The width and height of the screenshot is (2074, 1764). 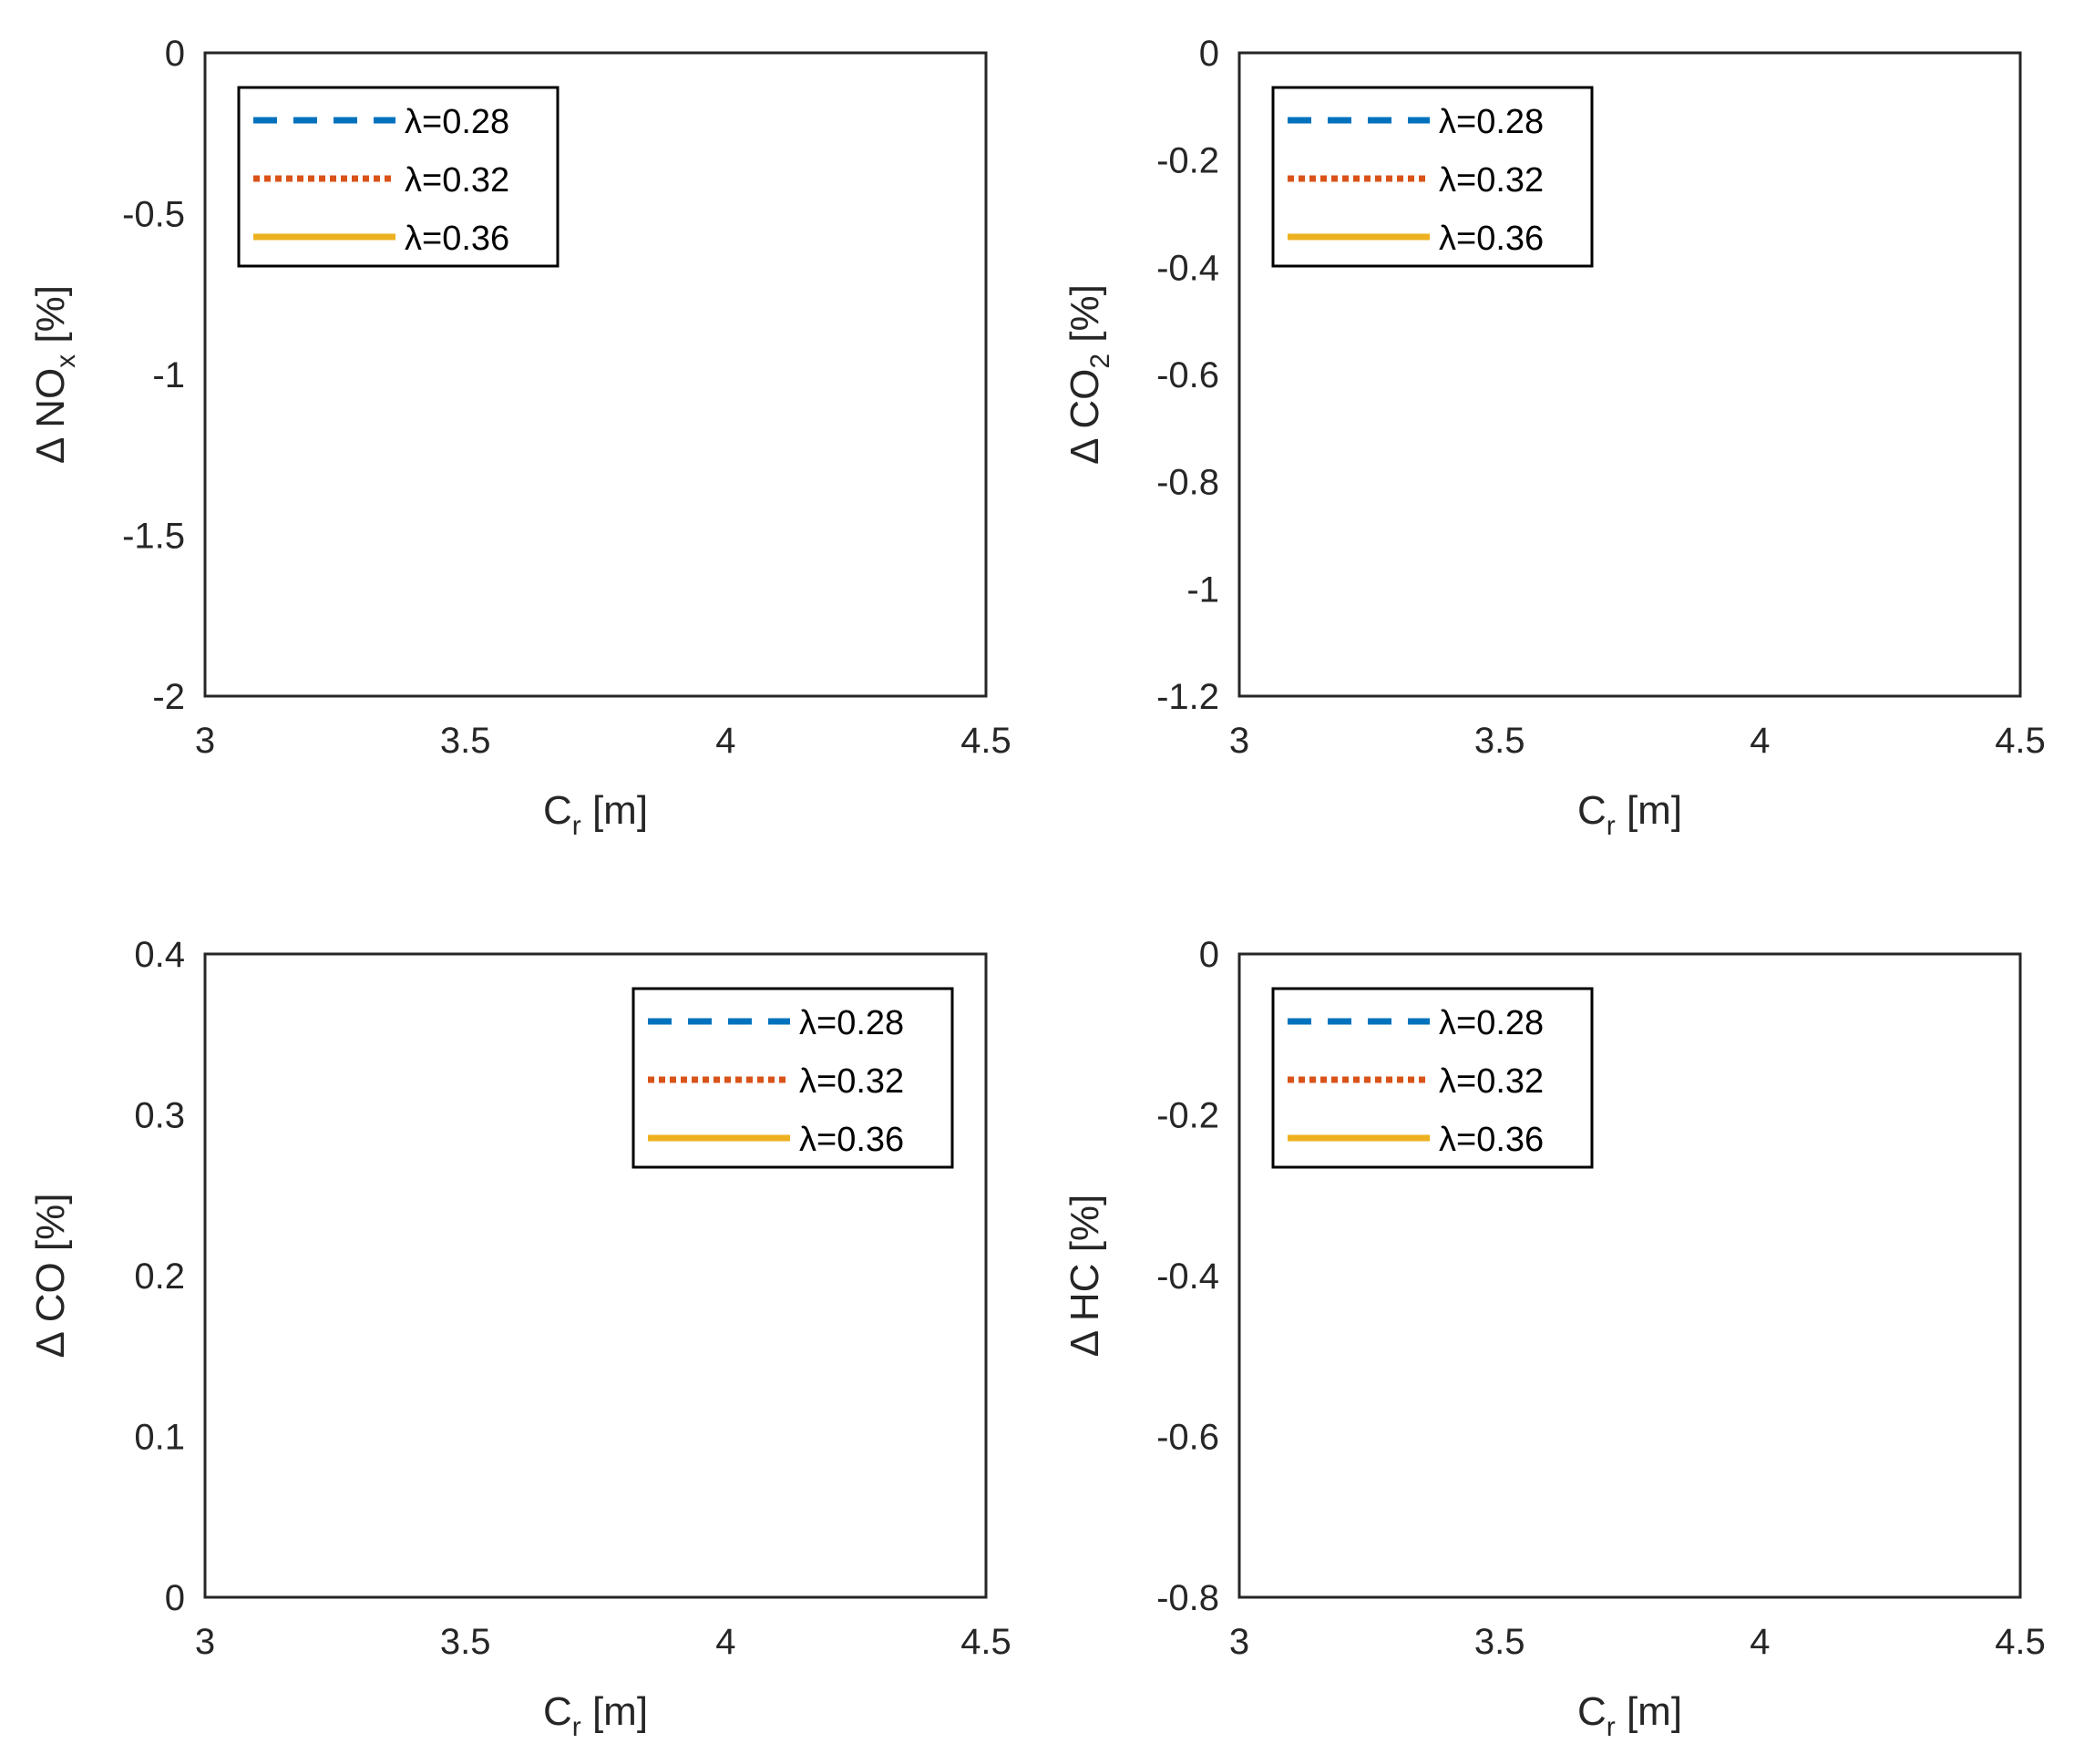 What do you see at coordinates (55, 374) in the screenshot?
I see `y-axis-label: Δ NOx [%]` at bounding box center [55, 374].